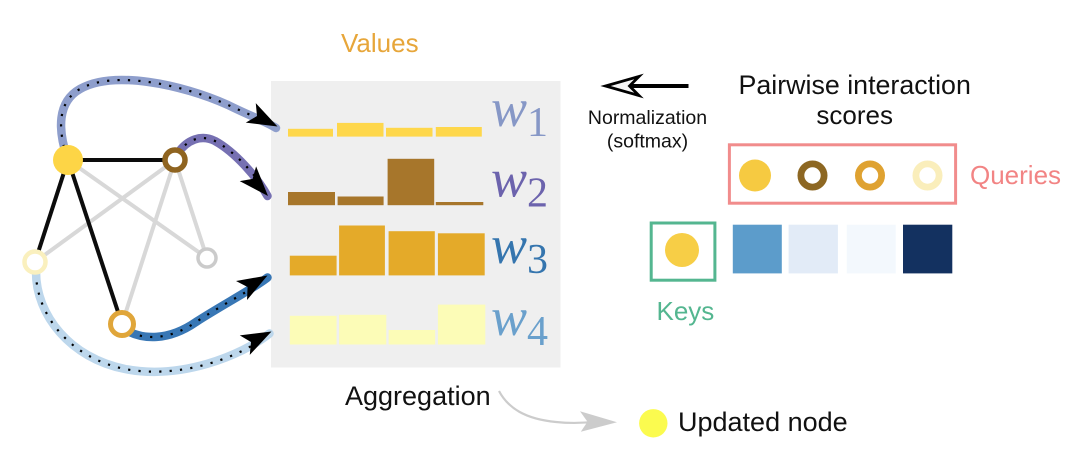 The height and width of the screenshot is (451, 1080). Describe the element at coordinates (854, 115) in the screenshot. I see `svg-text: scores` at that location.